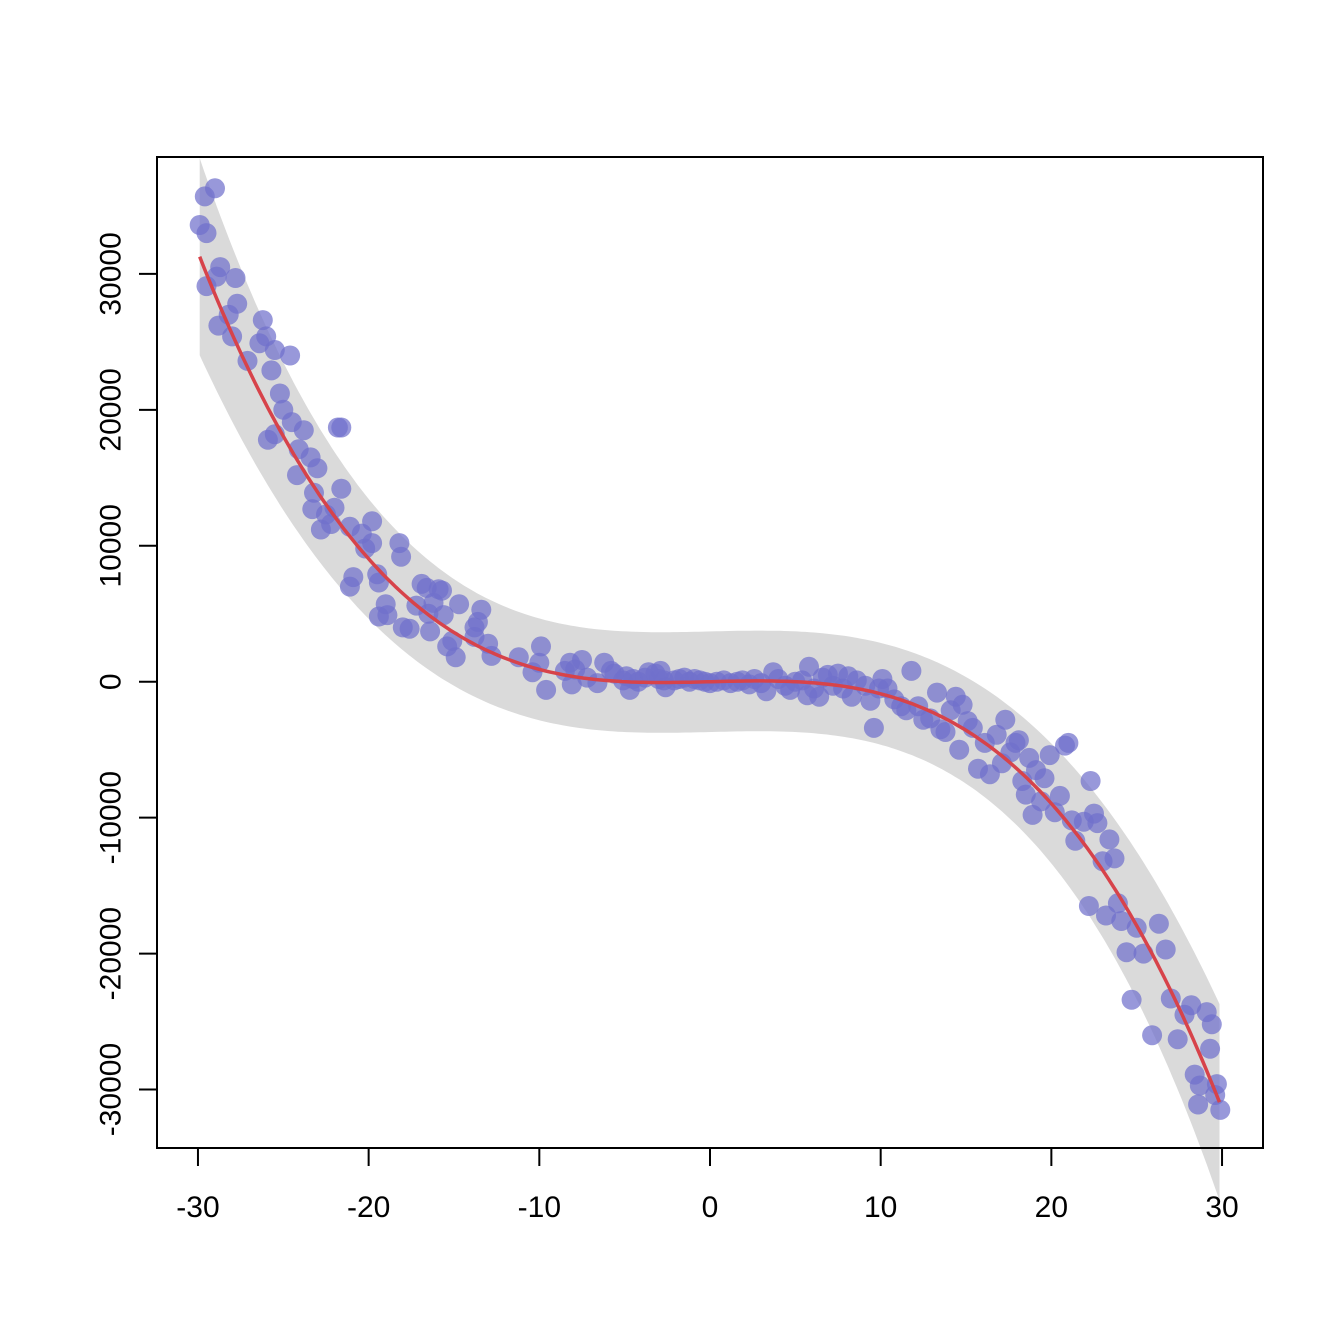 This screenshot has height=1344, width=1344. I want to click on x-tick-label: -20, so click(368, 1207).